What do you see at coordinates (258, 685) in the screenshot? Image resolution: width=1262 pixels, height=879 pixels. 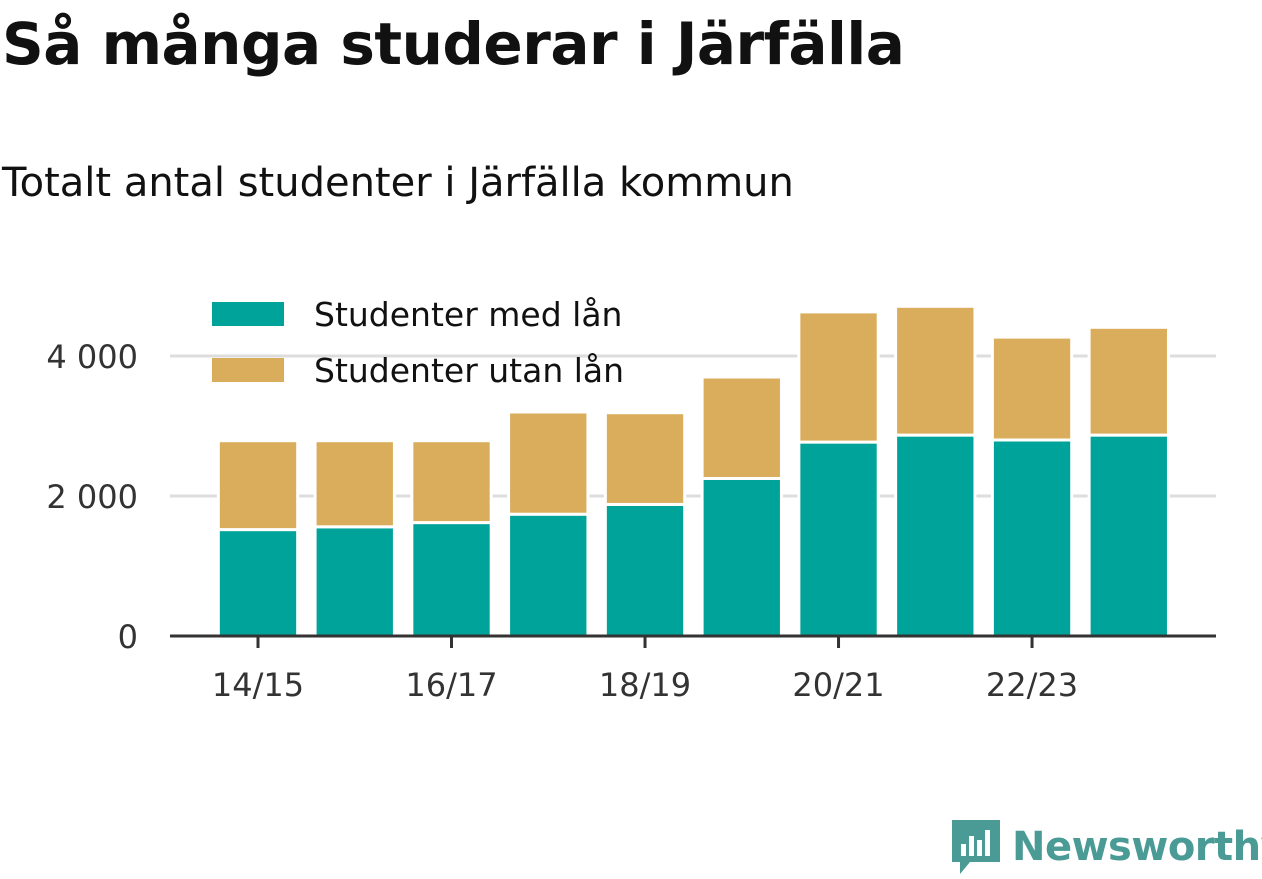 I see `x-tick-label: 14/15` at bounding box center [258, 685].